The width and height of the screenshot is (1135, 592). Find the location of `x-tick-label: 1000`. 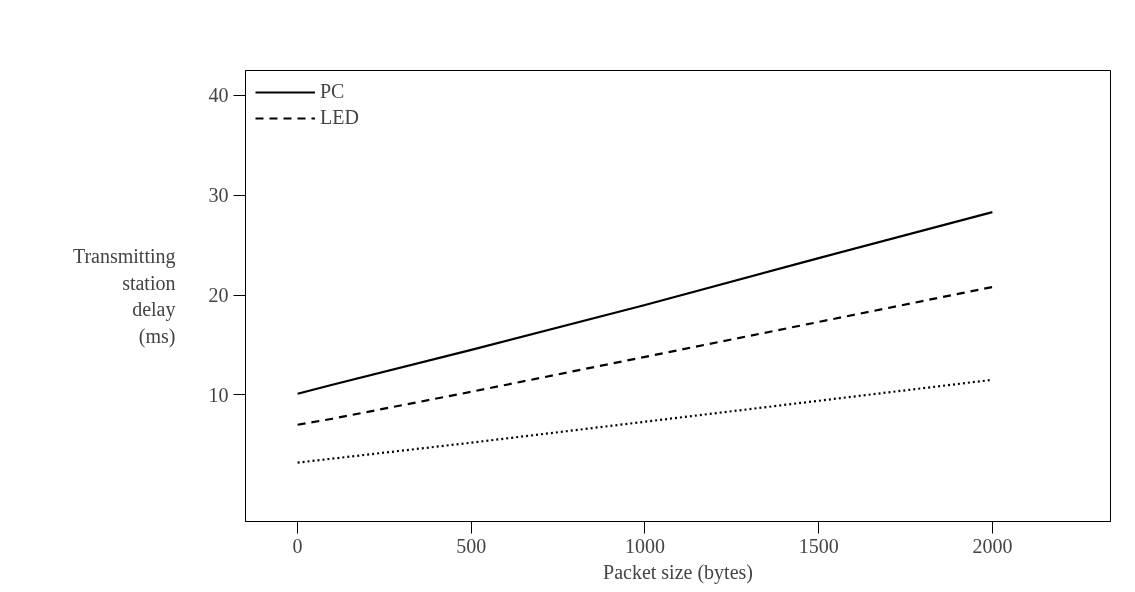

x-tick-label: 1000 is located at coordinates (645, 545).